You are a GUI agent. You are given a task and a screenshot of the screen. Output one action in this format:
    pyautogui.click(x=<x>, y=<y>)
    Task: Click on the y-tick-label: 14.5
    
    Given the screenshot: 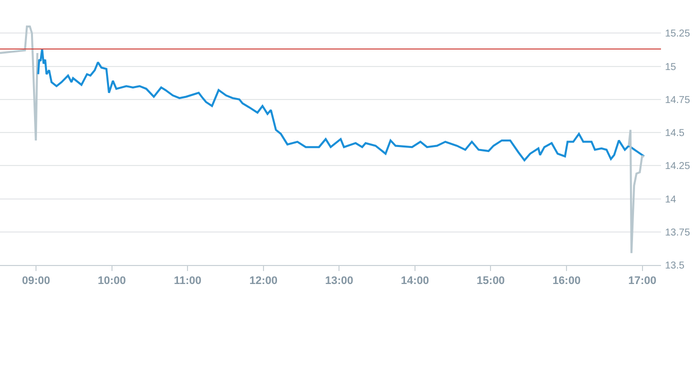 What is the action you would take?
    pyautogui.click(x=675, y=133)
    